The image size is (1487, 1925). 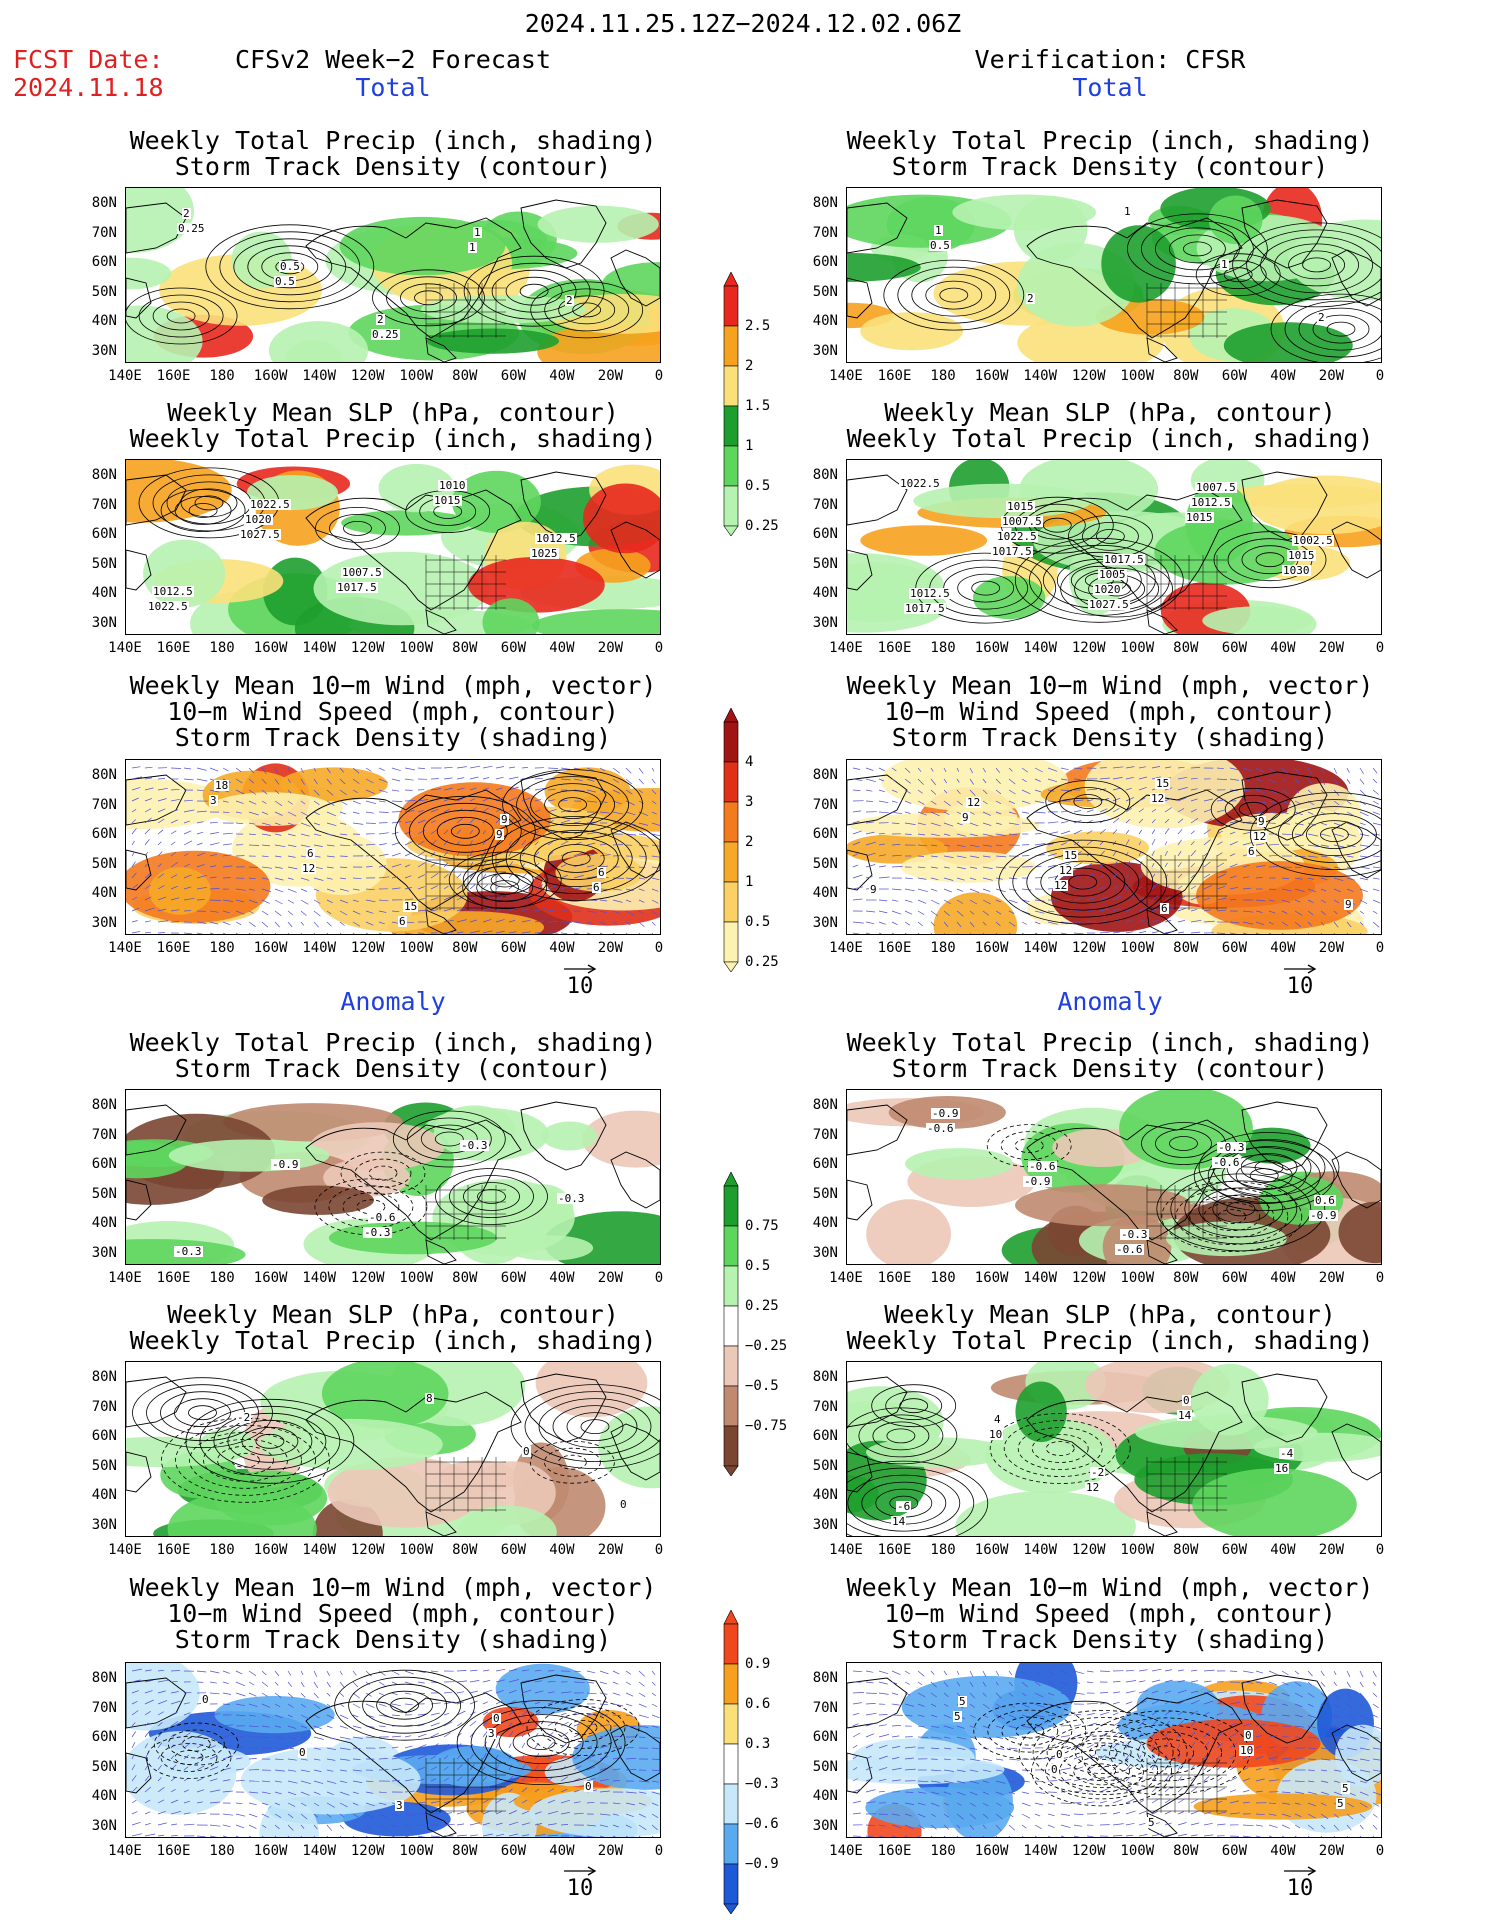 I want to click on coastline, so click(x=635, y=1753).